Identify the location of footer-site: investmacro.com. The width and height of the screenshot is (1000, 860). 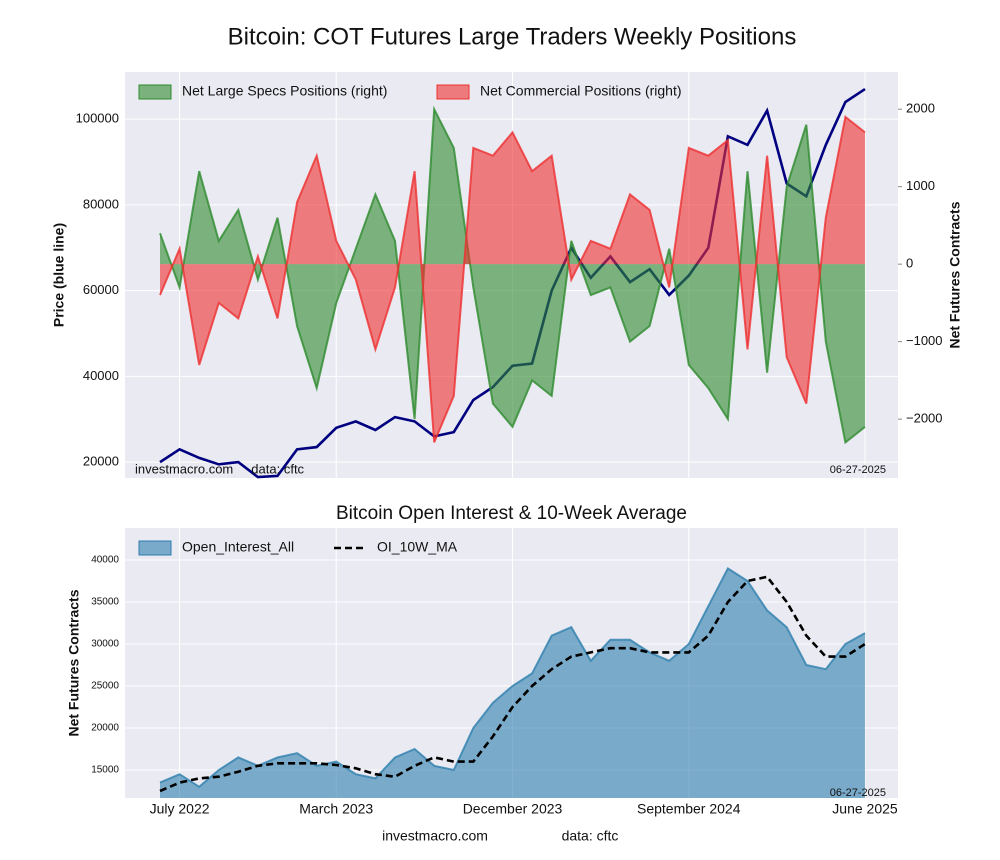
(435, 836).